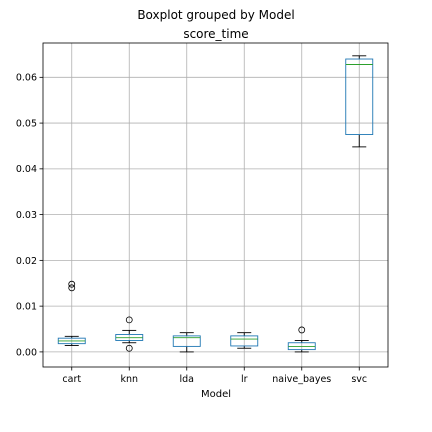 Image resolution: width=432 pixels, height=432 pixels. What do you see at coordinates (359, 379) in the screenshot?
I see `x-tick-label: svc` at bounding box center [359, 379].